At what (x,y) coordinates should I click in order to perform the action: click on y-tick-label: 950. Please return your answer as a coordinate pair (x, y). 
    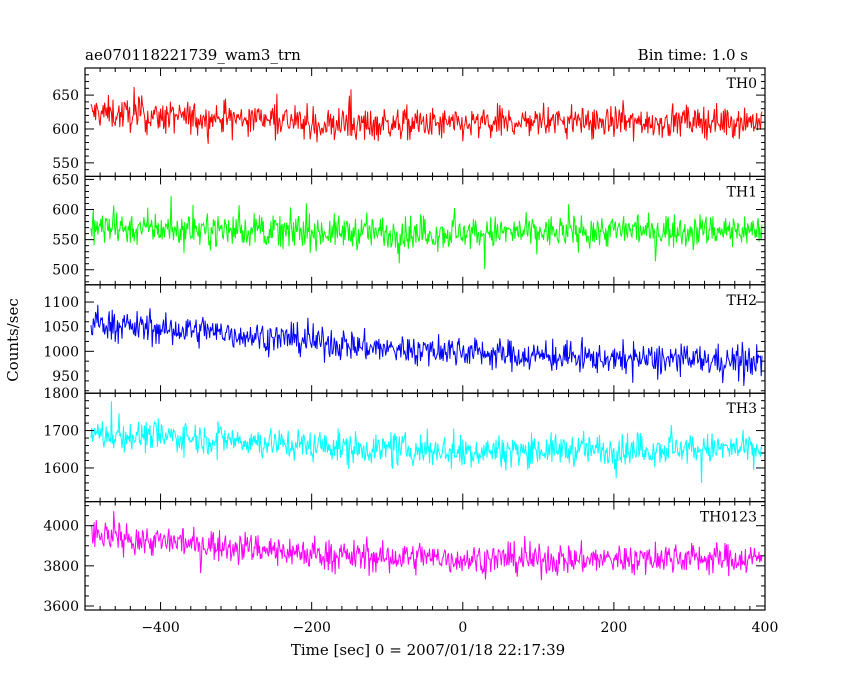
    Looking at the image, I should click on (65, 377).